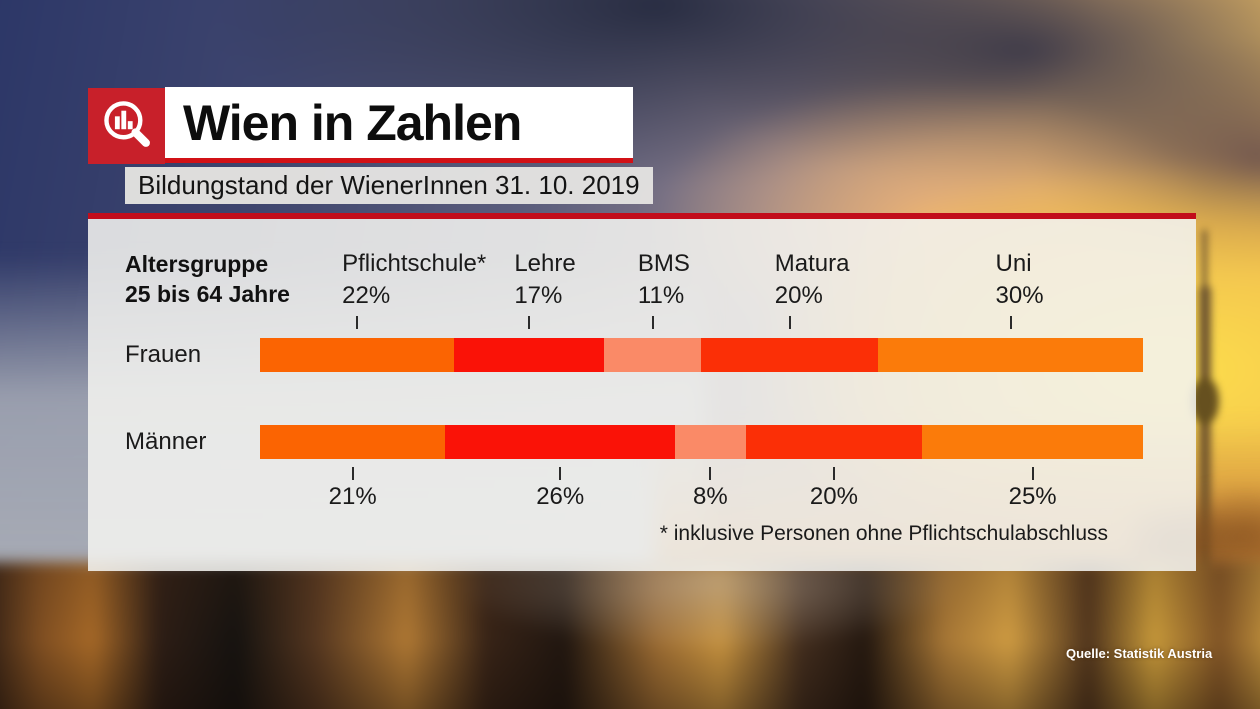 The width and height of the screenshot is (1260, 709). I want to click on title-banner: Wien in Zahlen, so click(399, 125).